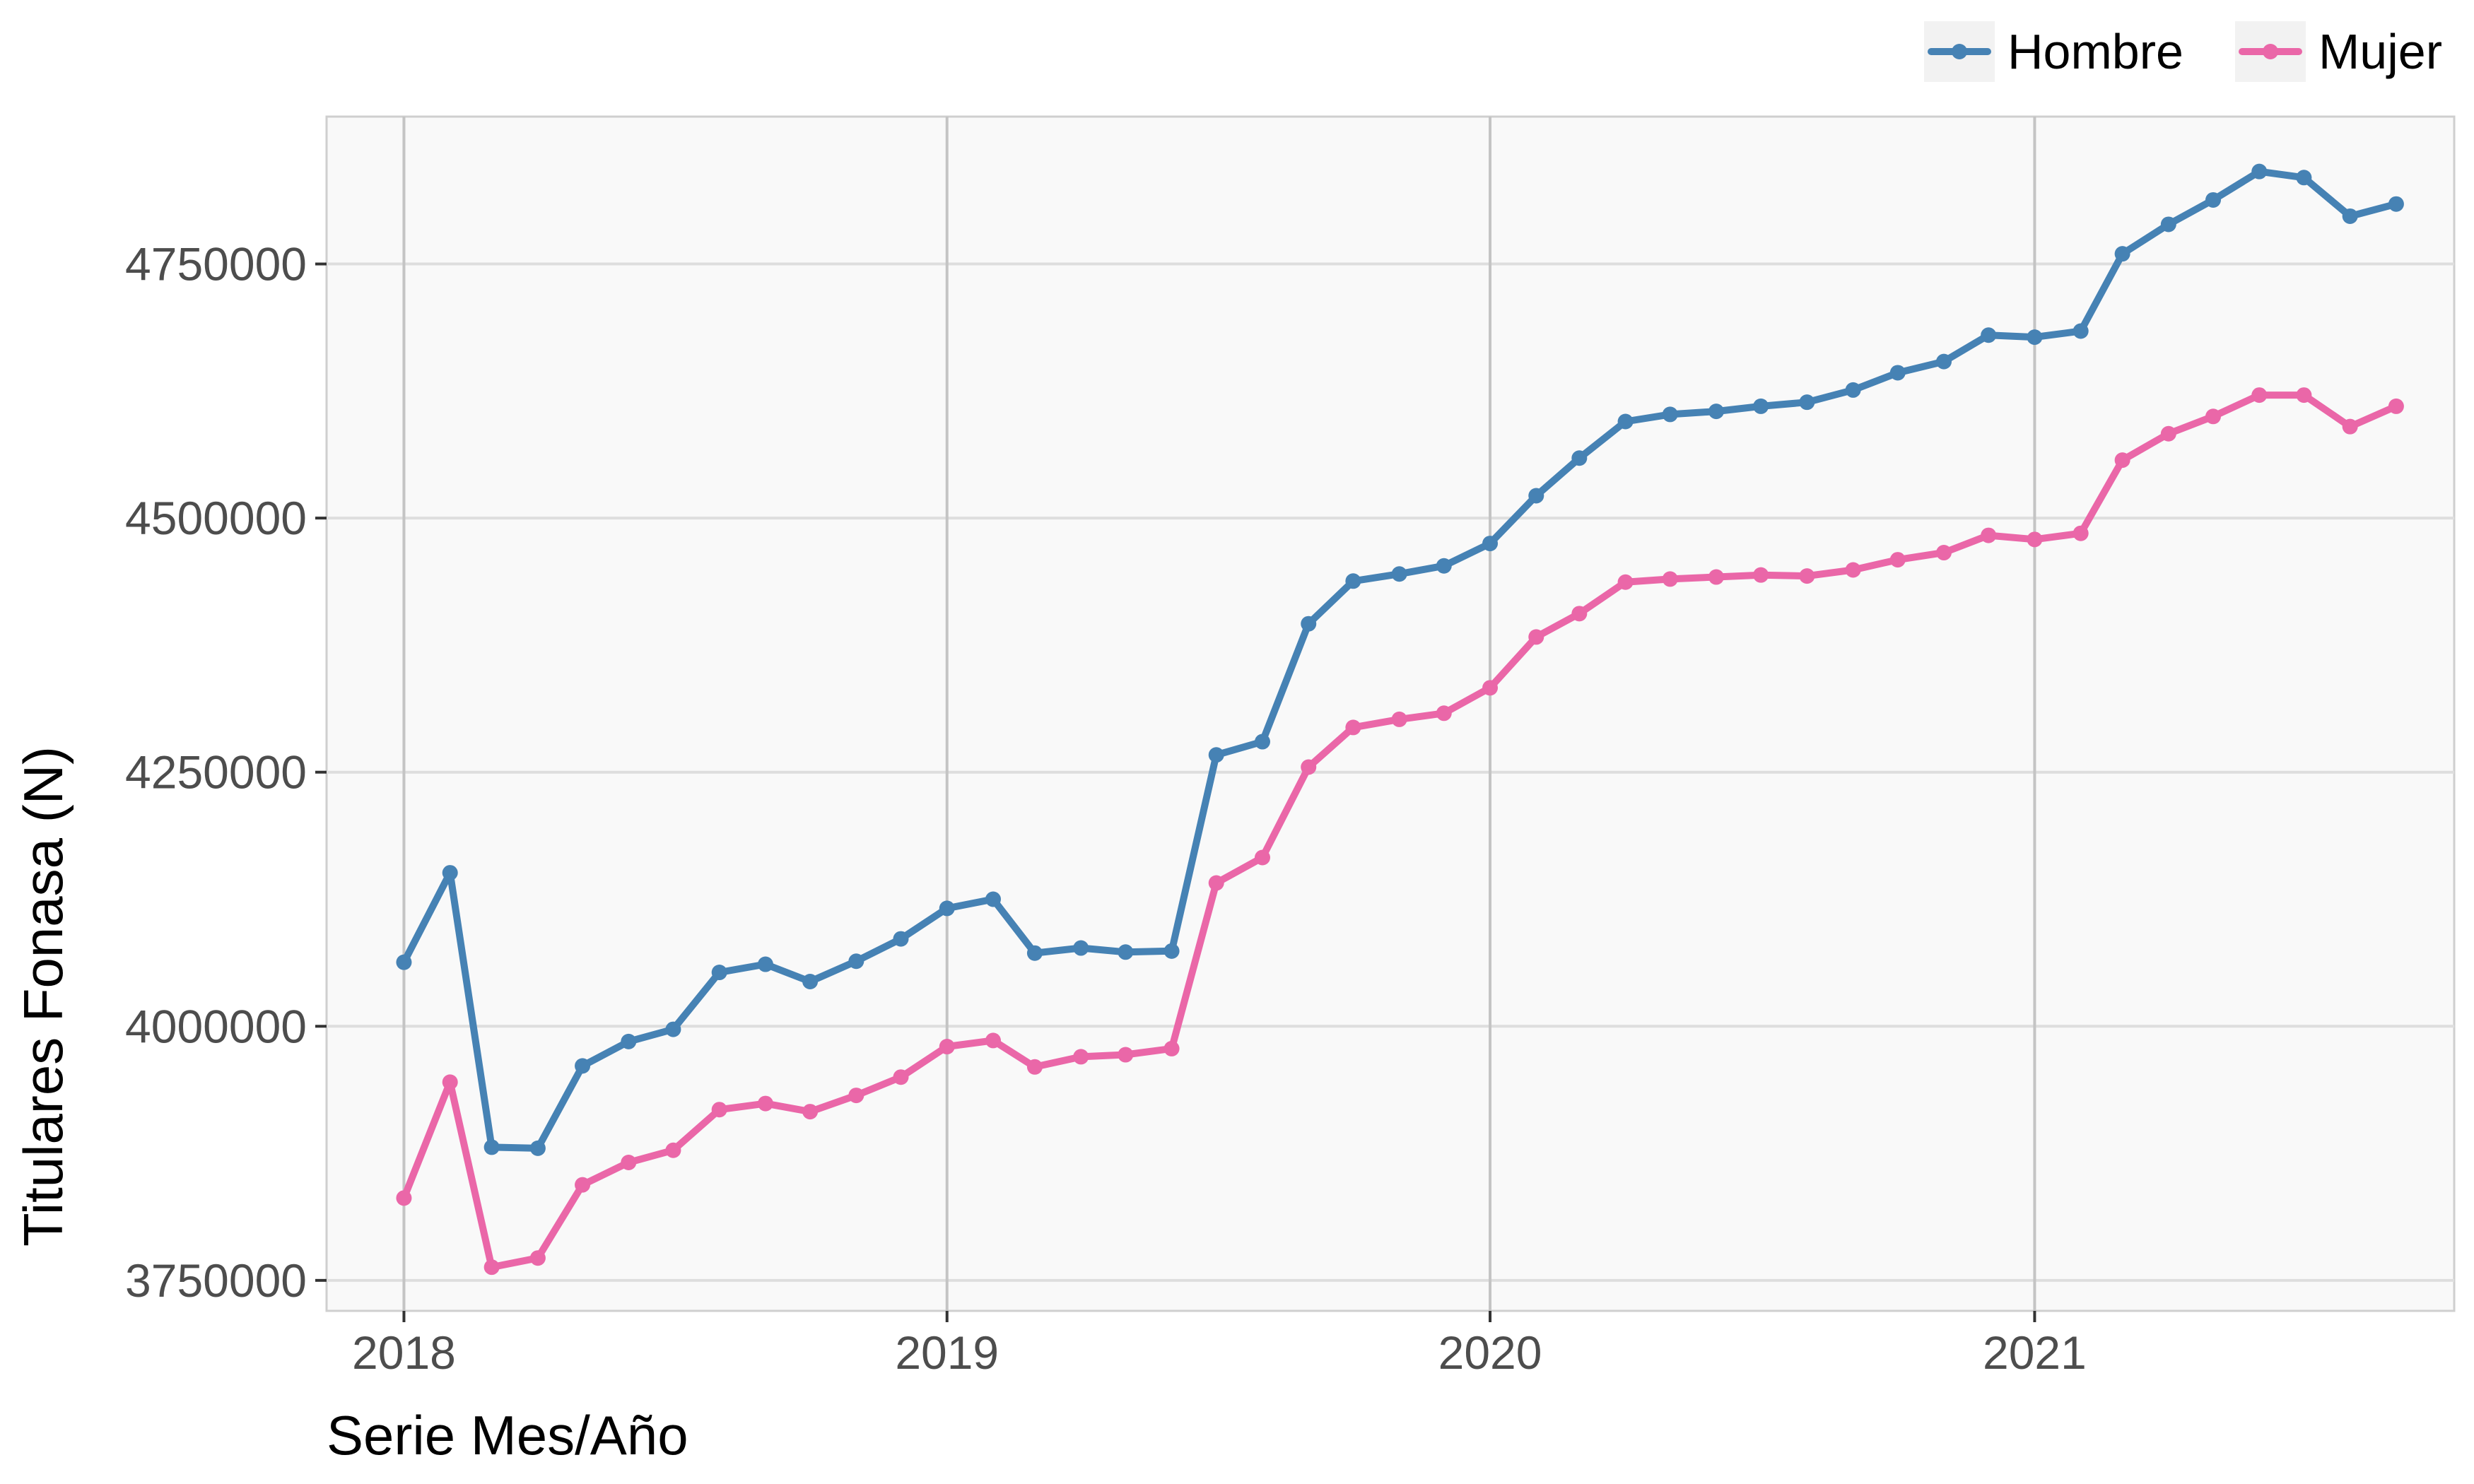  Describe the element at coordinates (2035, 1352) in the screenshot. I see `x-tick-label: 2021` at that location.